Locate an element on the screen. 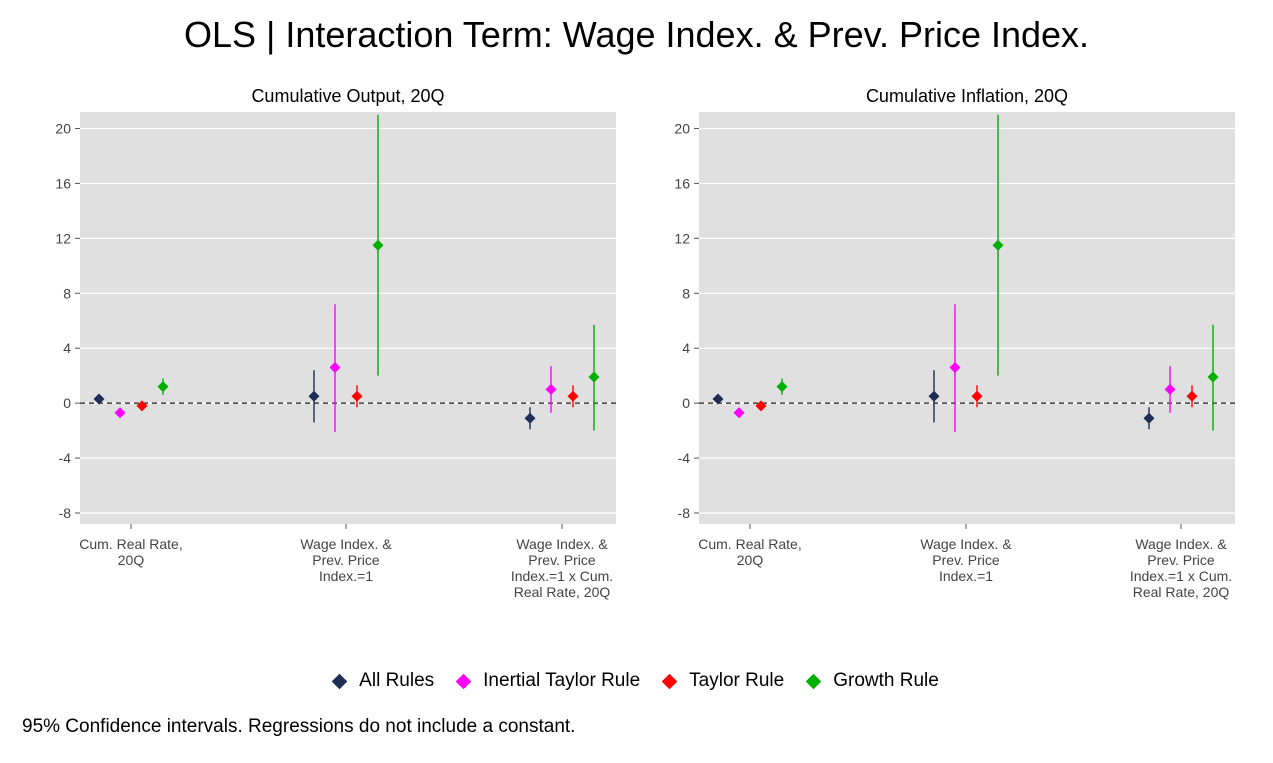 This screenshot has height=763, width=1273. legend-item: Inertial Taylor Rule is located at coordinates (548, 681).